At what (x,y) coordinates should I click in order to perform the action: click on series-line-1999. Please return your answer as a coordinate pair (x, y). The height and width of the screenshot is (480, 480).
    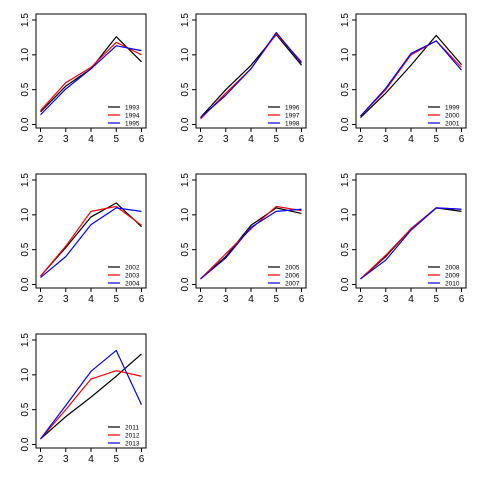
    Looking at the image, I should click on (411, 76).